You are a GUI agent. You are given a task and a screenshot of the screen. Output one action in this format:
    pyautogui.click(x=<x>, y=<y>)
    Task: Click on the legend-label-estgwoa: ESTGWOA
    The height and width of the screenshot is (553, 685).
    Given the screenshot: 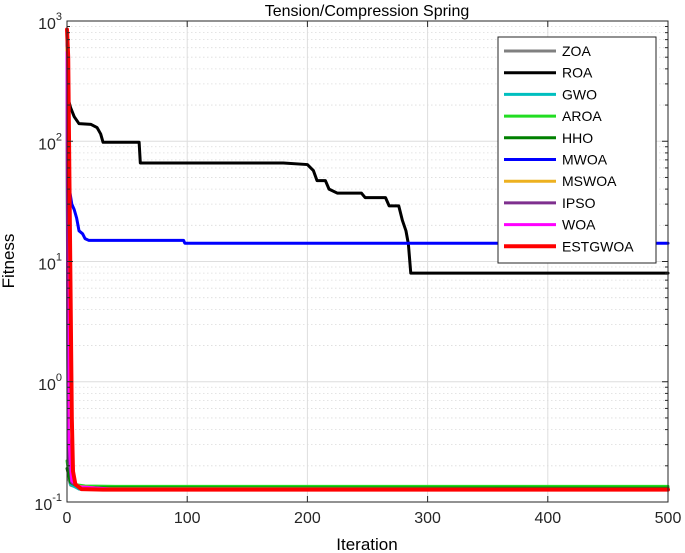 What is the action you would take?
    pyautogui.click(x=598, y=246)
    